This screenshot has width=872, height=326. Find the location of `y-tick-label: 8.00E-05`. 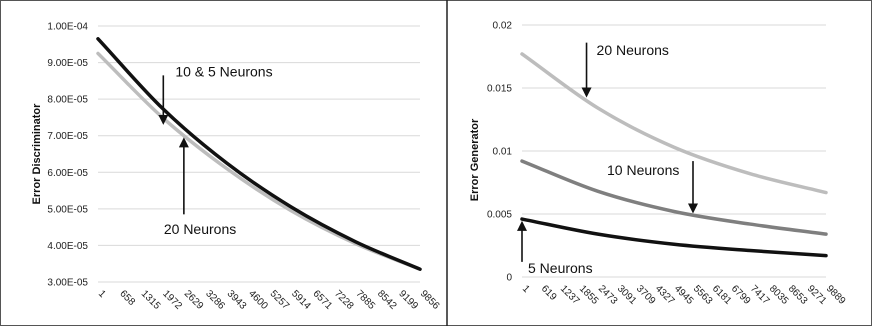

y-tick-label: 8.00E-05 is located at coordinates (67, 100).